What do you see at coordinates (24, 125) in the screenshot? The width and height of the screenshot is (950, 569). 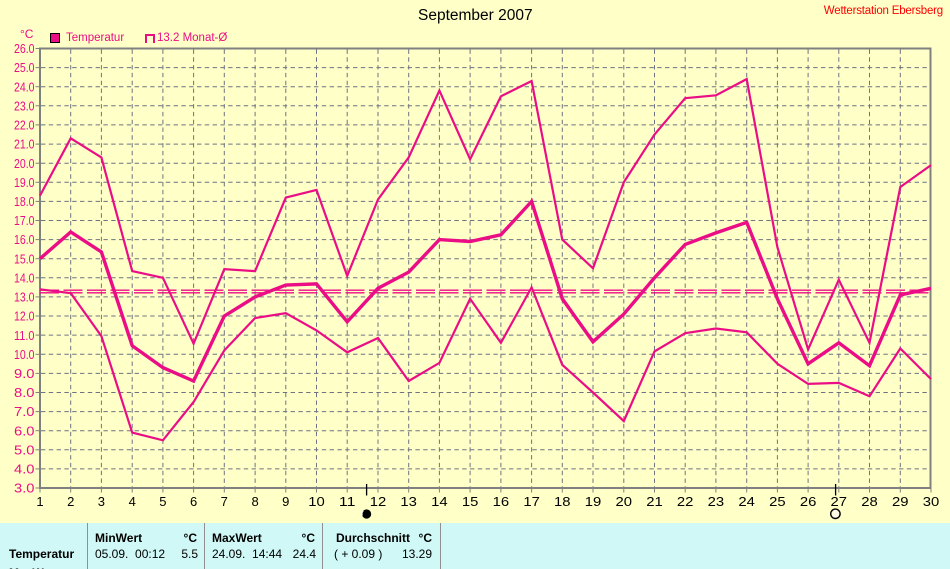 I see `svg-text: 22.0` at bounding box center [24, 125].